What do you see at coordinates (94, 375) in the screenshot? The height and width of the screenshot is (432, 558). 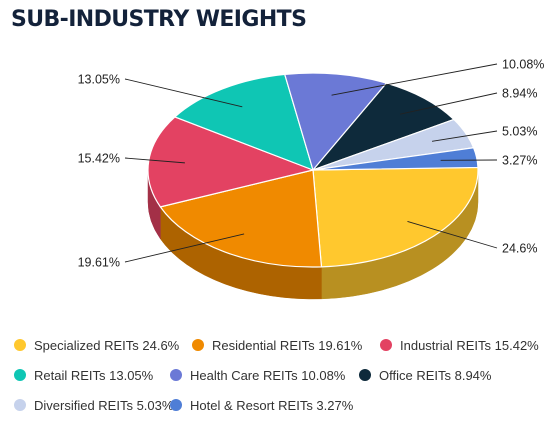 I see `legend-label: Retail REITs 13.05%` at bounding box center [94, 375].